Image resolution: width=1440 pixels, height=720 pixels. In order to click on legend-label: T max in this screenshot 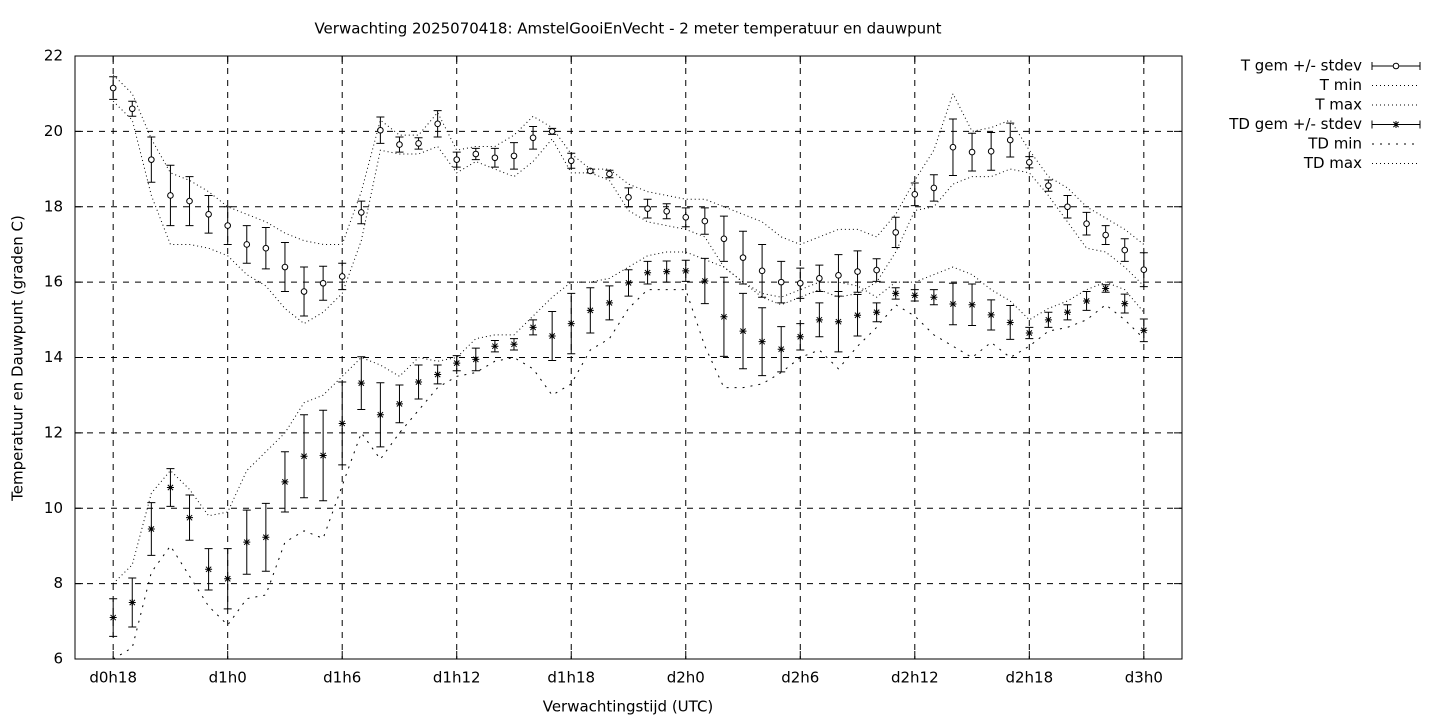, I will do `click(1338, 105)`.